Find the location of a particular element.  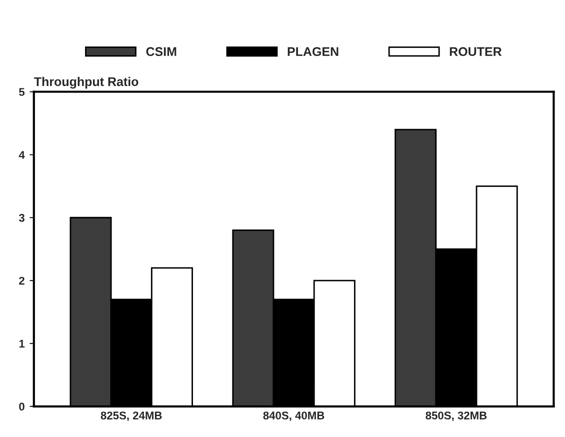

legend-label: PLAGEN is located at coordinates (313, 51).